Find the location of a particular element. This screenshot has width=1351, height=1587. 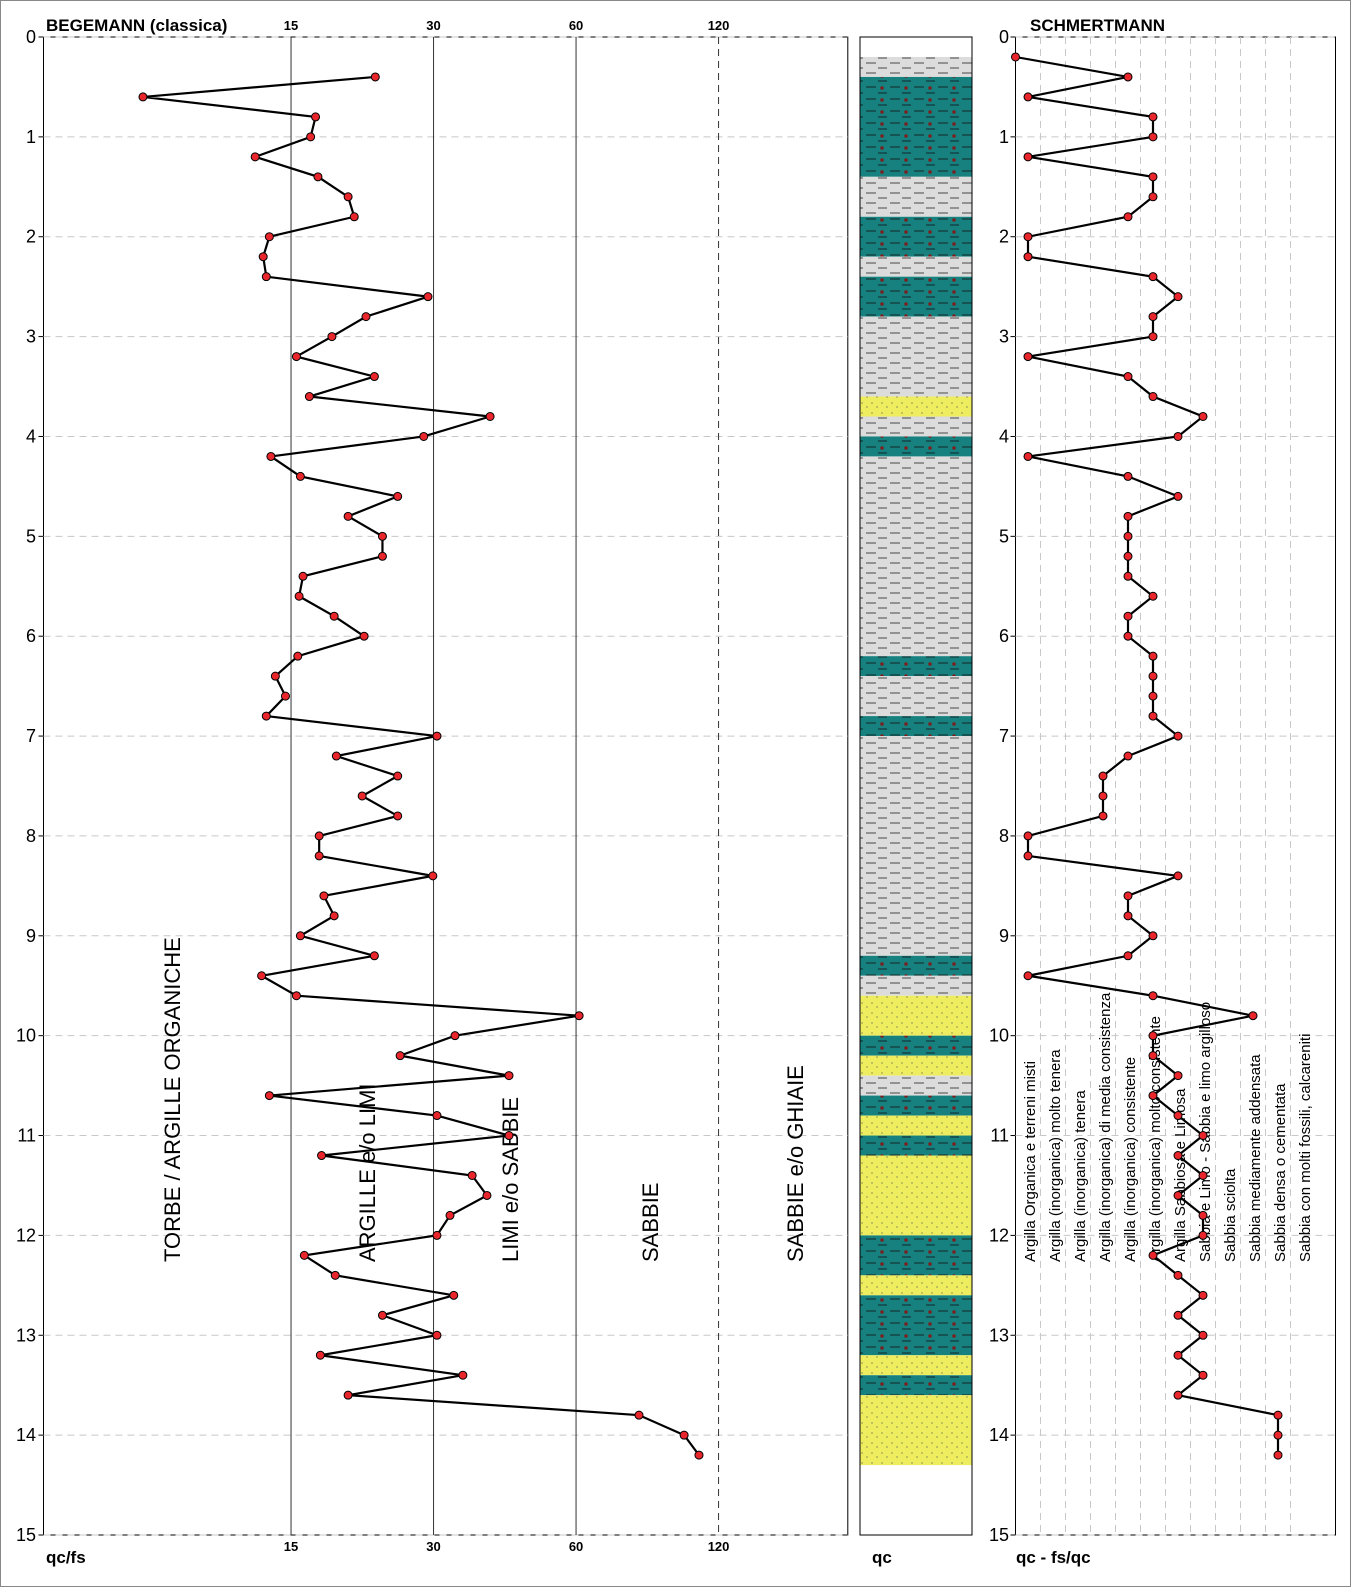

chart-title: BEGEMANN (classica) is located at coordinates (136, 25).